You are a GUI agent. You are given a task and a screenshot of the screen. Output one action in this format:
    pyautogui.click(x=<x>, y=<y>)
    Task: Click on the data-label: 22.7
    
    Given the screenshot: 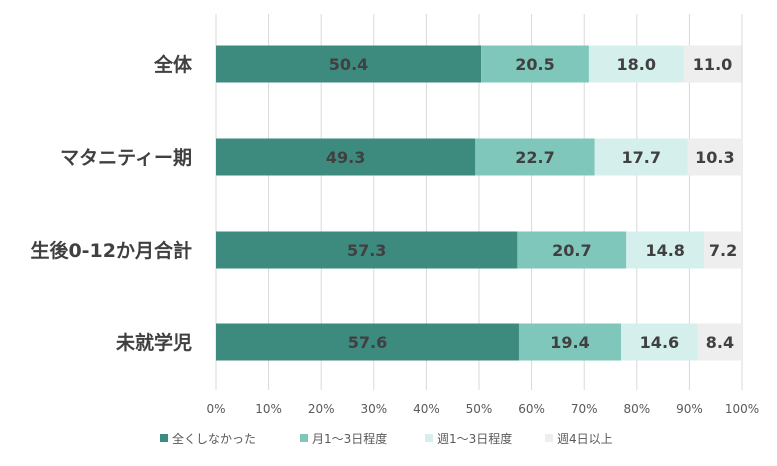 What is the action you would take?
    pyautogui.click(x=534, y=157)
    